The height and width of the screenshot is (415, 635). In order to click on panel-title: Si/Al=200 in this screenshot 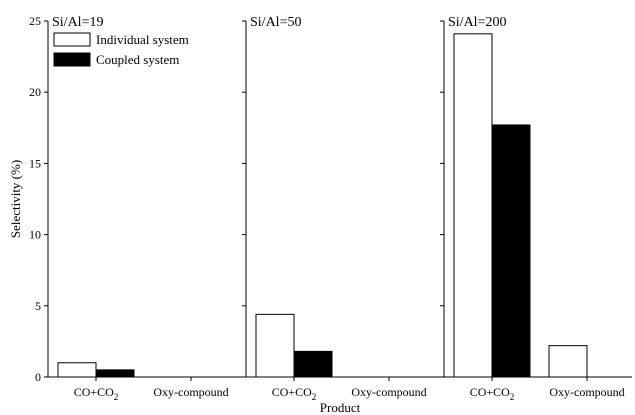, I will do `click(477, 22)`.